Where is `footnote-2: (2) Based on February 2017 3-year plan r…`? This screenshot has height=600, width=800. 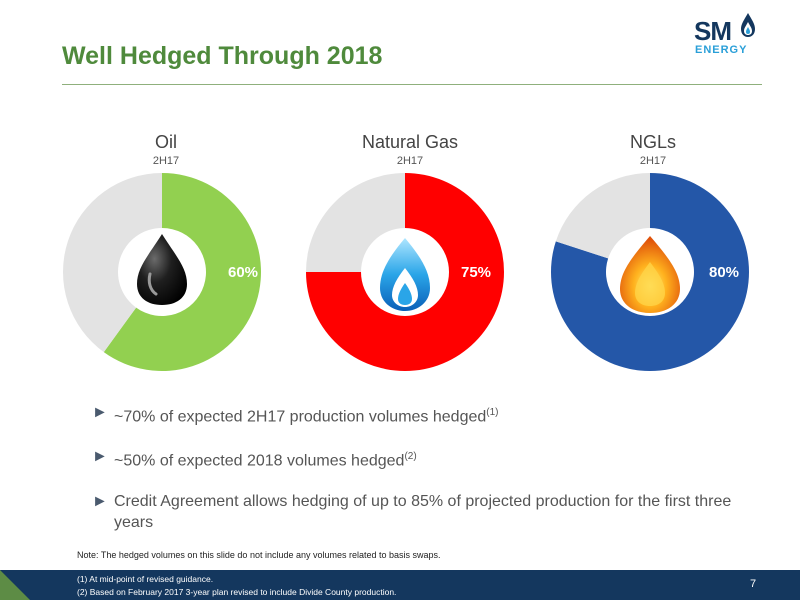 footnote-2: (2) Based on February 2017 3-year plan r… is located at coordinates (237, 592).